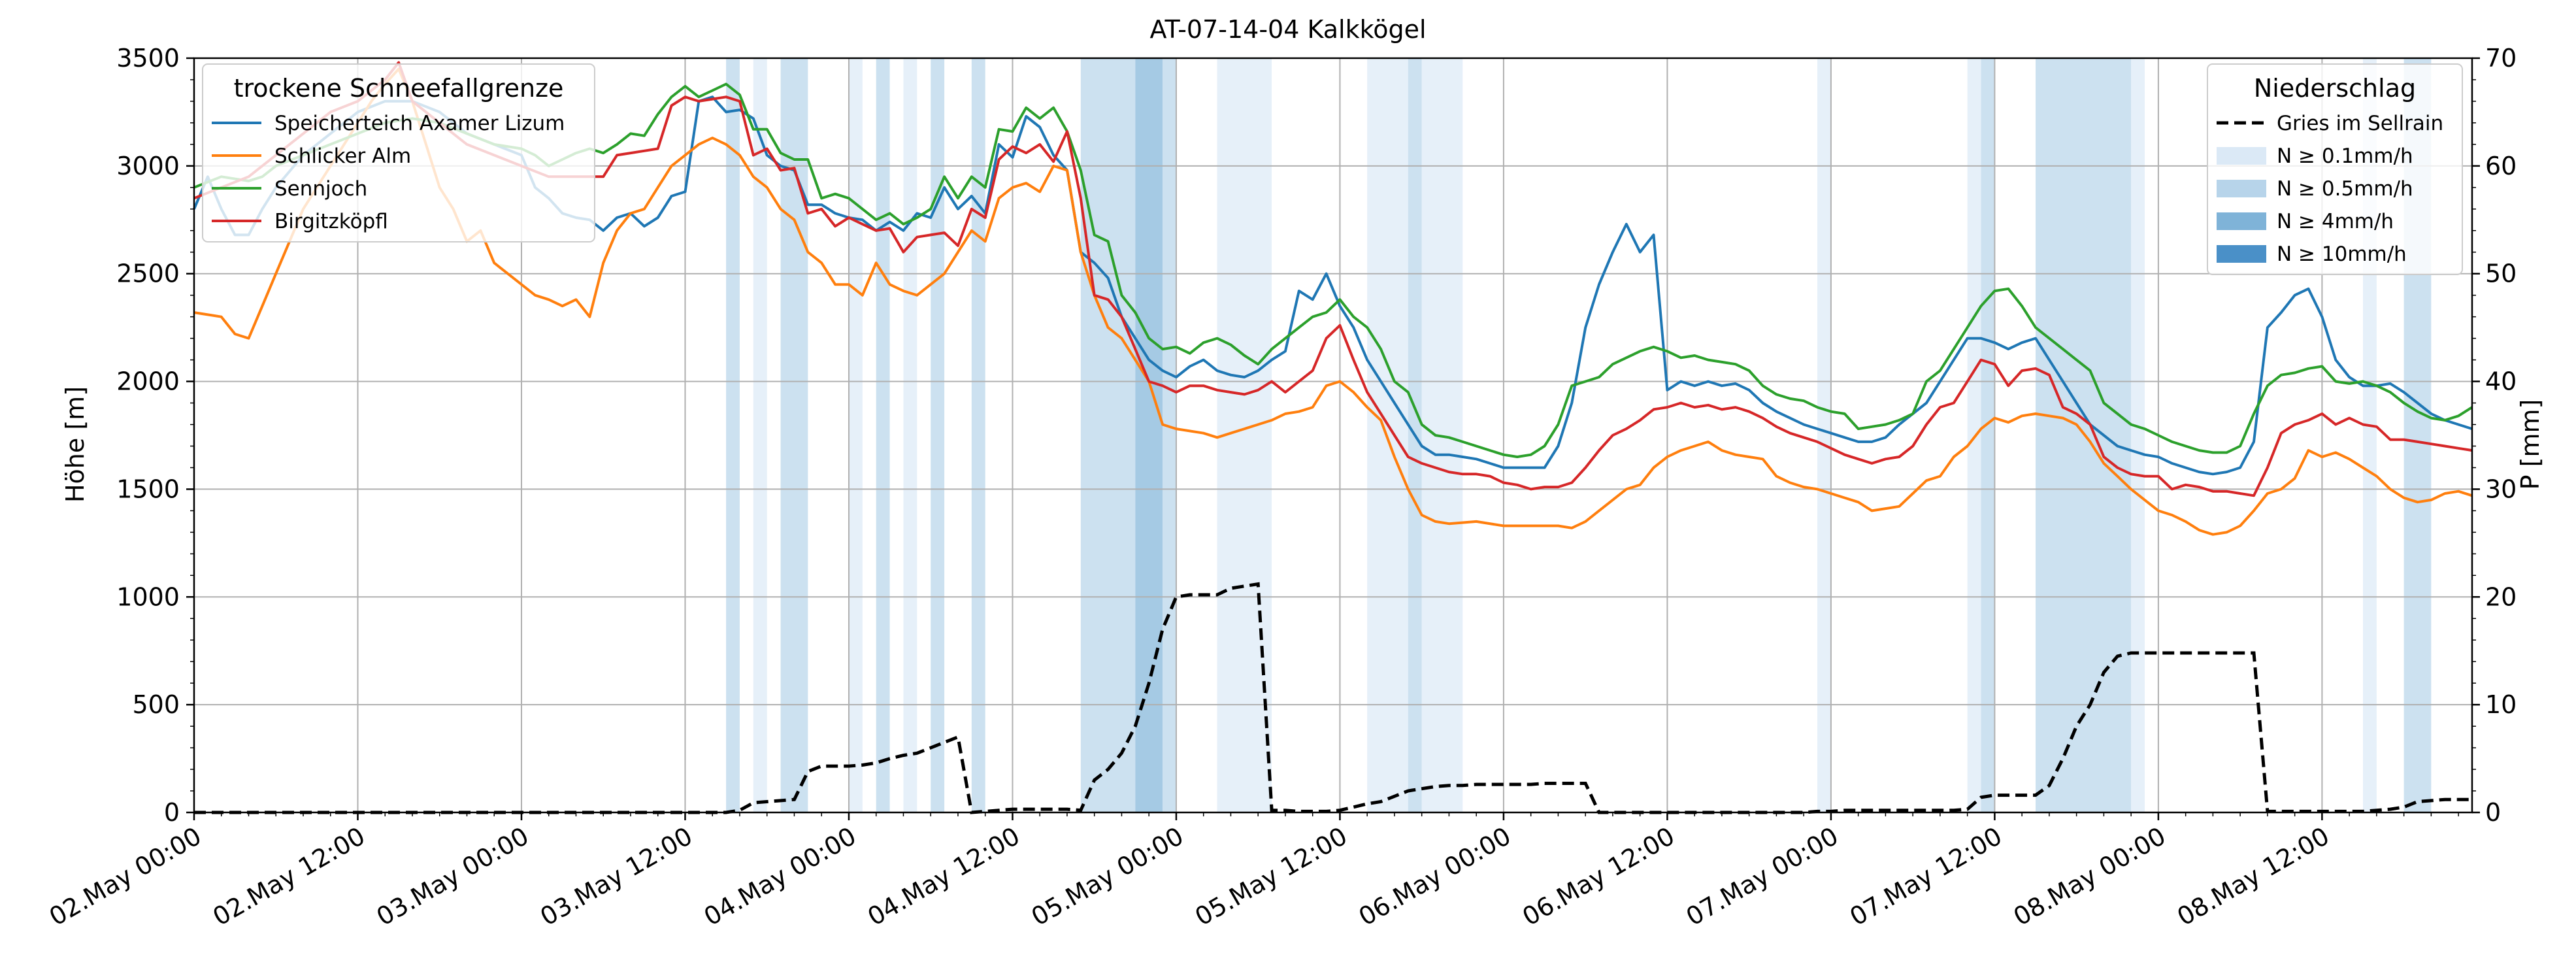 This screenshot has width=2576, height=968. Describe the element at coordinates (2501, 596) in the screenshot. I see `y-tick-label-right: 20` at that location.